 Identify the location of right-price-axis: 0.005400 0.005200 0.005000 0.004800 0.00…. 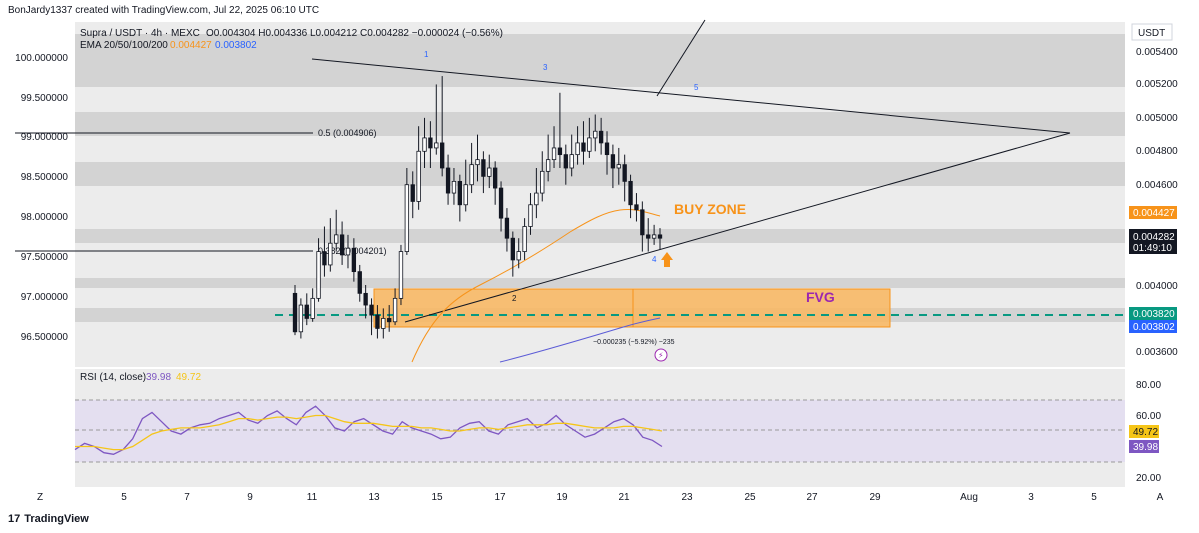
(1153, 202).